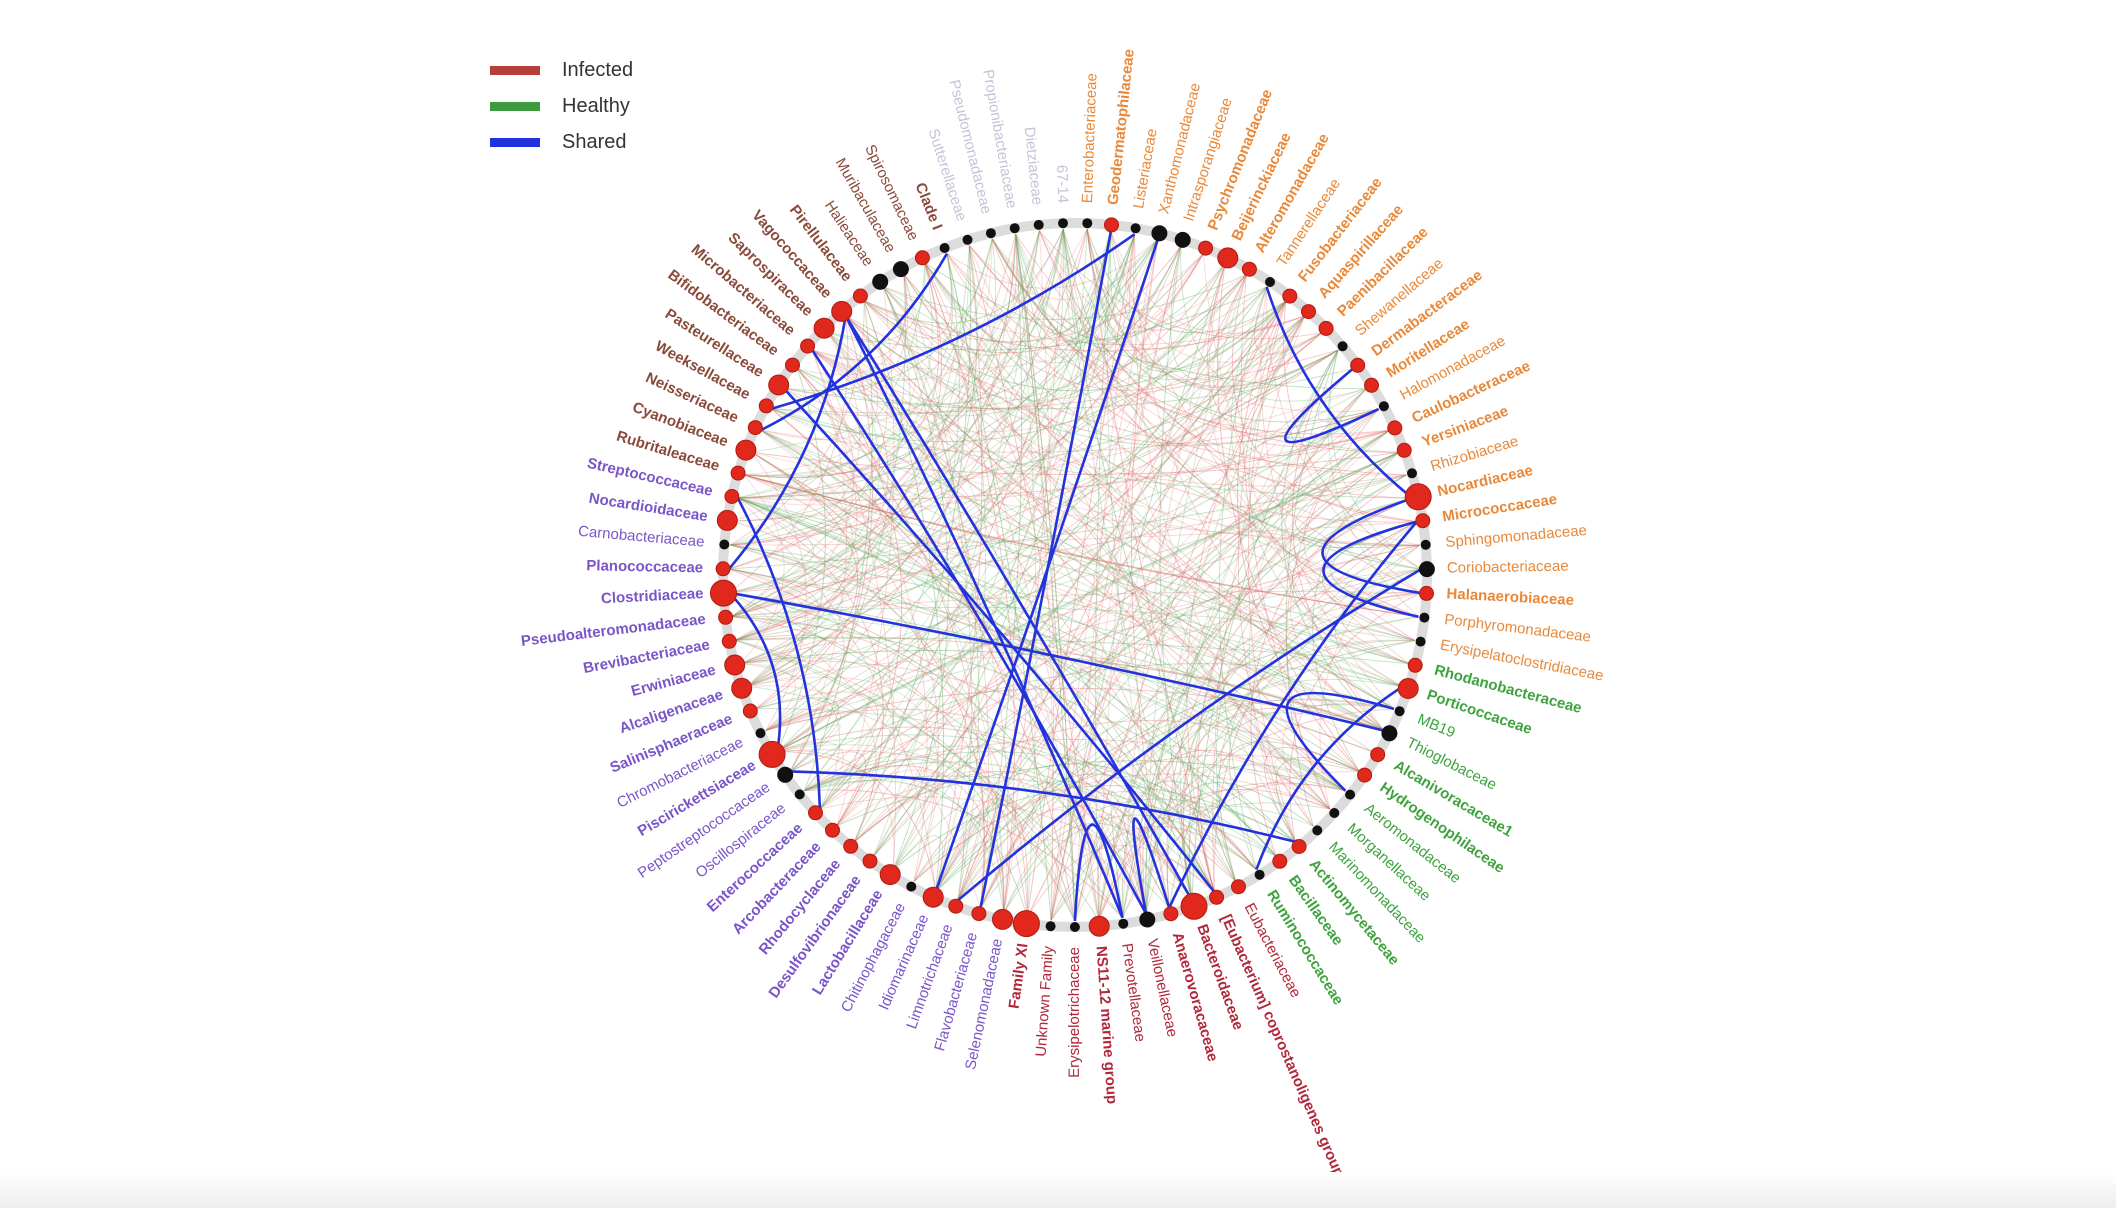  What do you see at coordinates (851, 846) in the screenshot?
I see `node-rhodocyclaceae` at bounding box center [851, 846].